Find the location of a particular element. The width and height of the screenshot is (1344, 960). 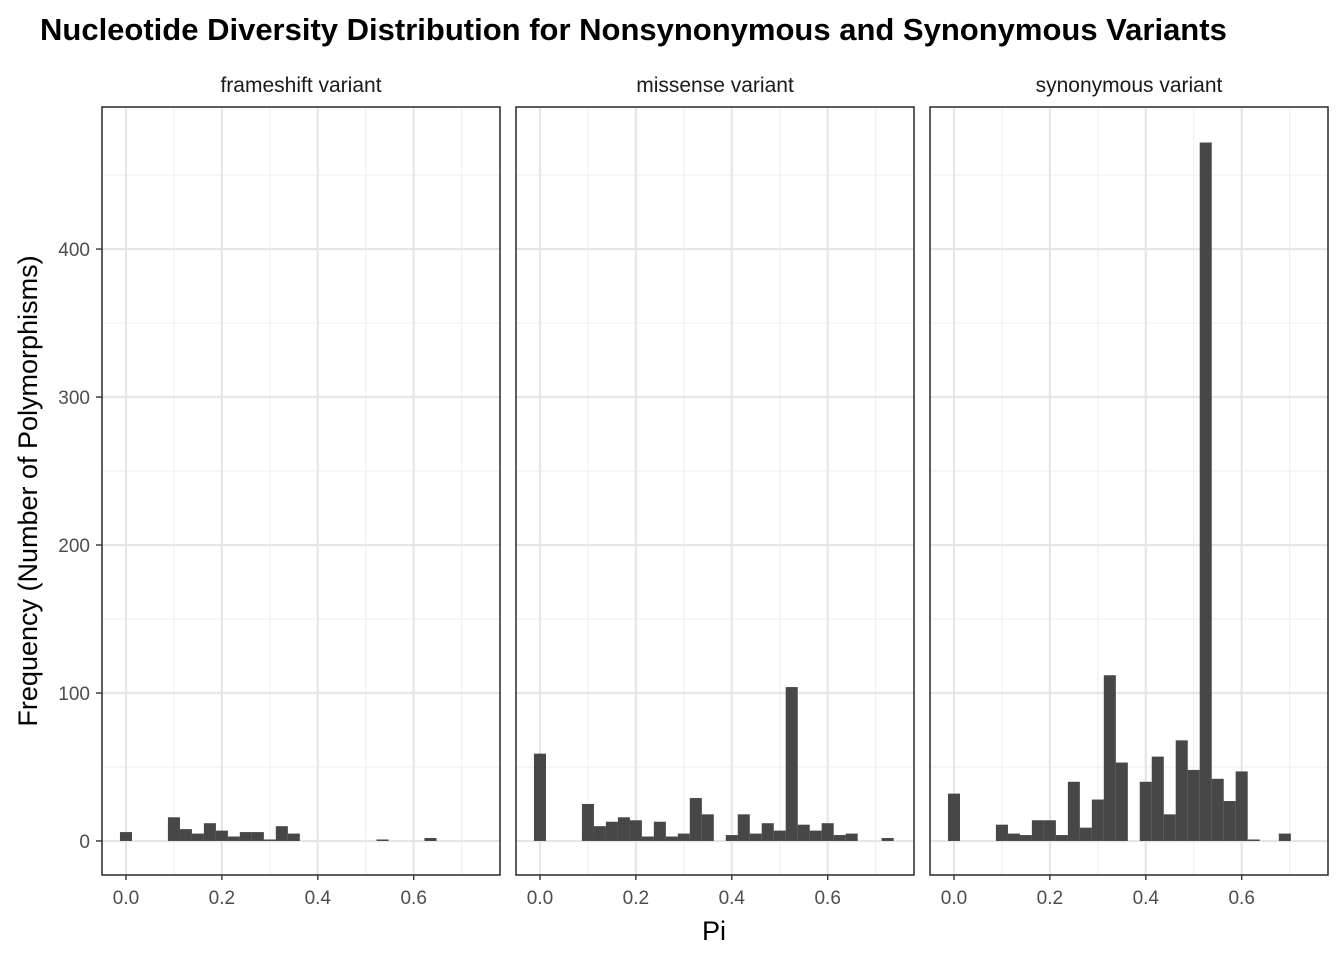

y-tick-label: 400 is located at coordinates (74, 250).